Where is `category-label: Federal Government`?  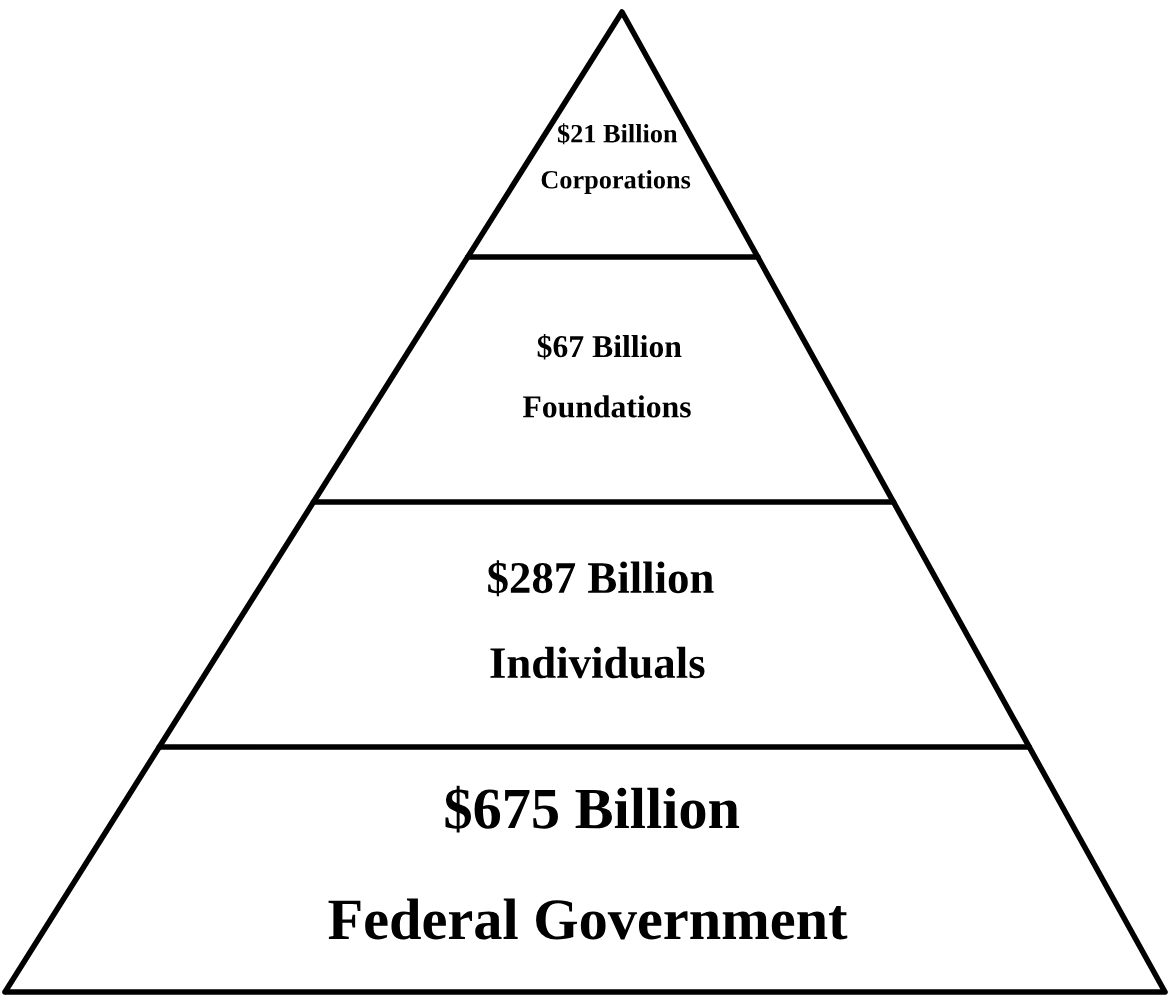 category-label: Federal Government is located at coordinates (588, 919).